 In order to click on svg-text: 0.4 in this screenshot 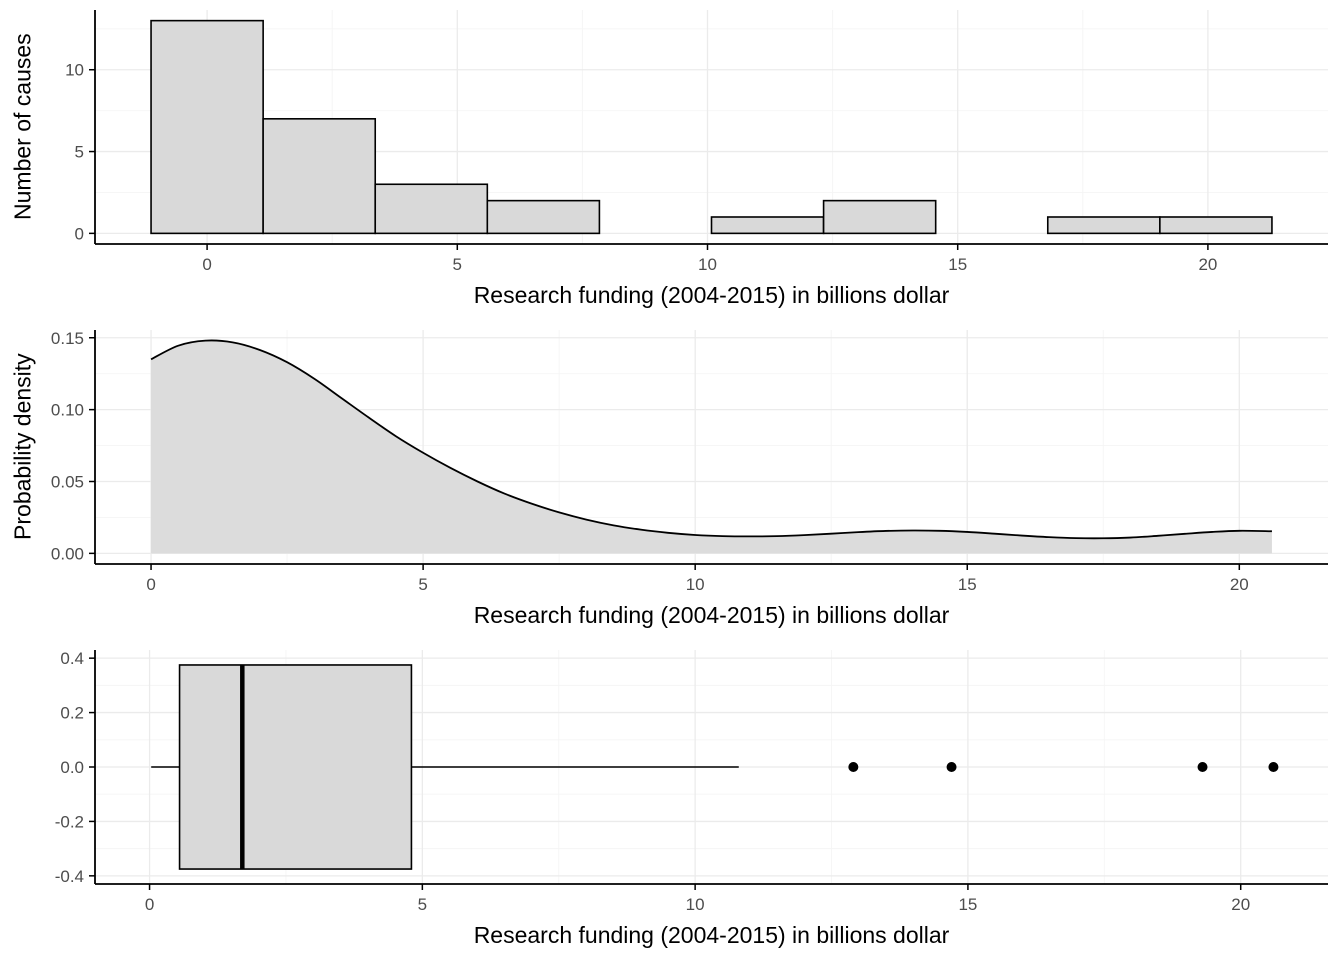, I will do `click(72, 658)`.